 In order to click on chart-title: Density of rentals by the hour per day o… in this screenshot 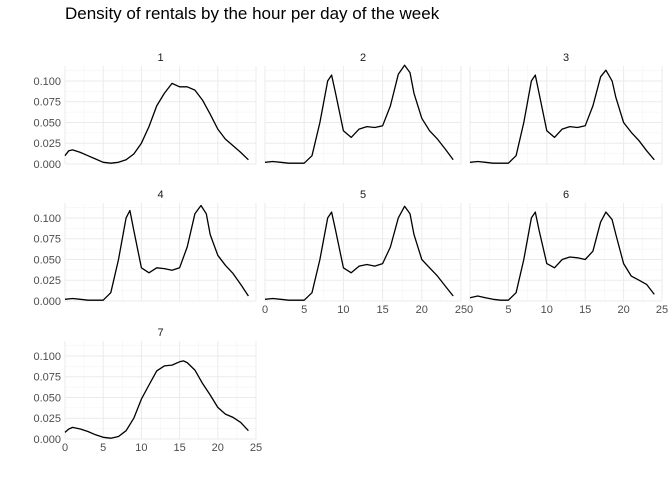, I will do `click(252, 13)`.